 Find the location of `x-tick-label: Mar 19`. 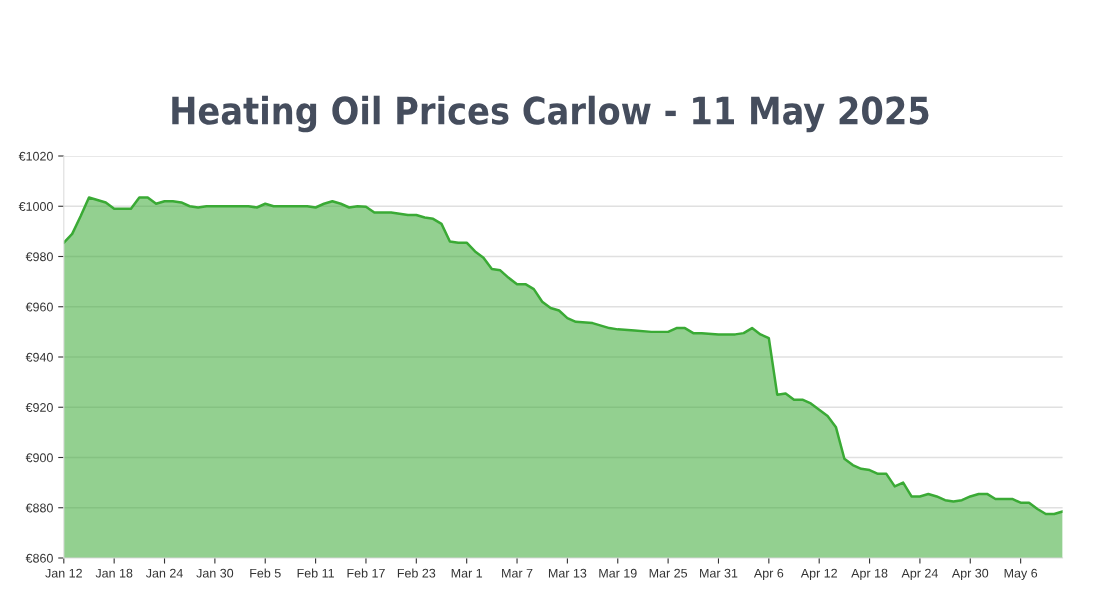

x-tick-label: Mar 19 is located at coordinates (618, 573).